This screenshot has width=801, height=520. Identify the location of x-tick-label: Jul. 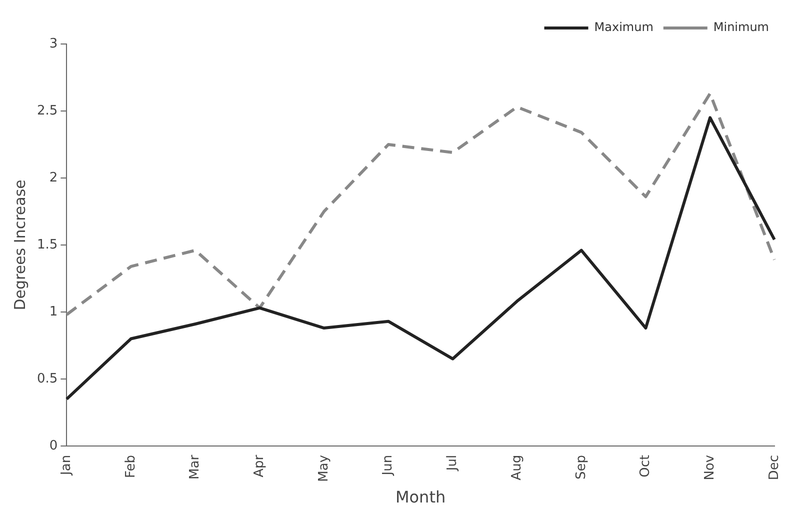
(452, 463).